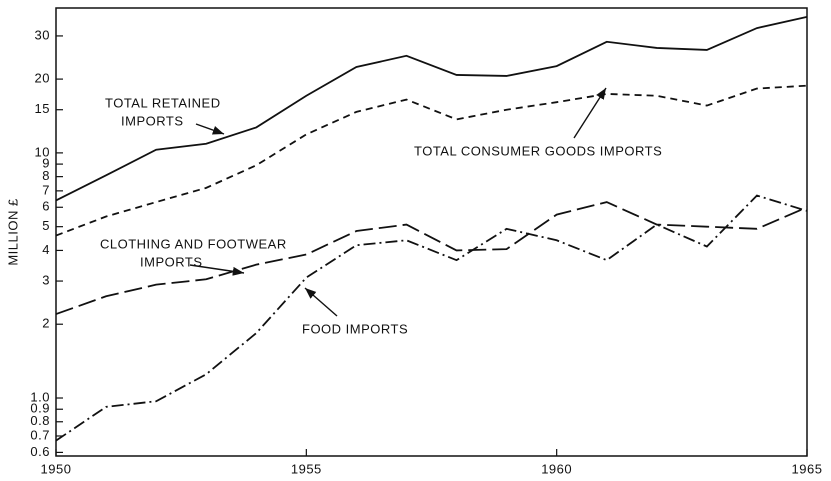  Describe the element at coordinates (46, 206) in the screenshot. I see `y-tick-label: 6` at that location.